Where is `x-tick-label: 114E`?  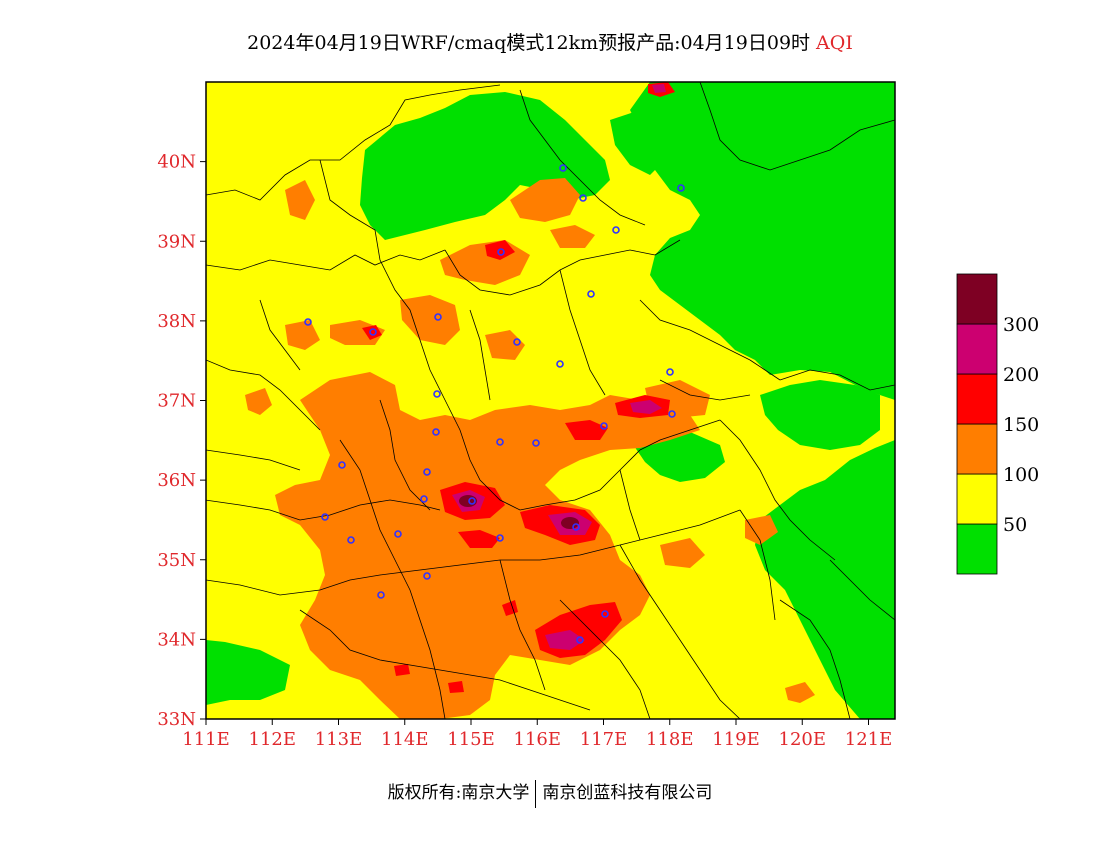 x-tick-label: 114E is located at coordinates (405, 739).